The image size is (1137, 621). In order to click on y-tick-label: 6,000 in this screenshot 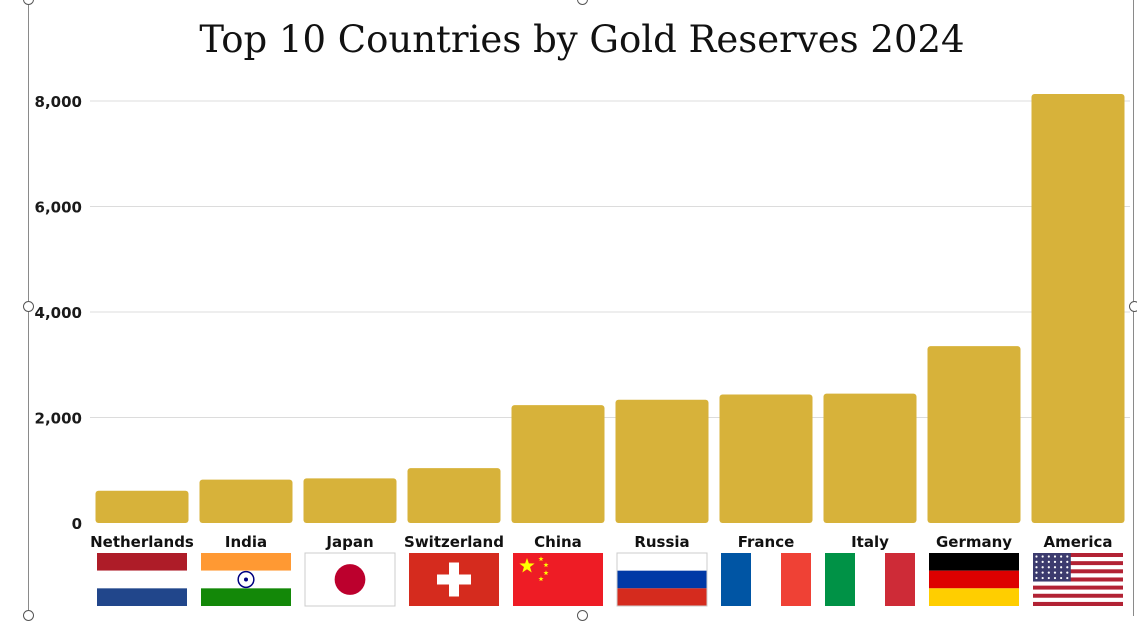, I will do `click(58, 208)`.